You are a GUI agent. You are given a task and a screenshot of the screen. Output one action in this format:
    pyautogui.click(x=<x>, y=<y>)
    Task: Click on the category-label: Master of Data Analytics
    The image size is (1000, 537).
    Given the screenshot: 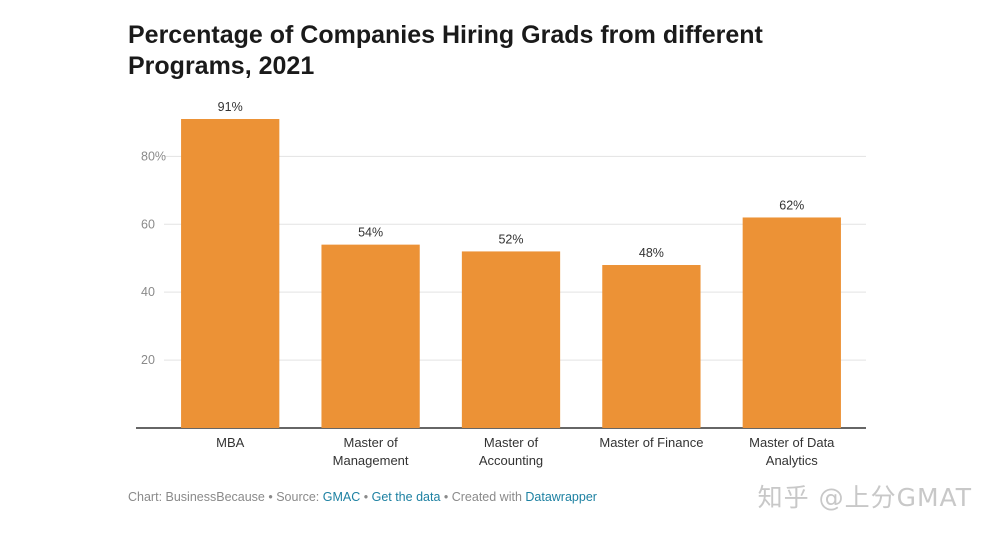 What is the action you would take?
    pyautogui.click(x=792, y=451)
    